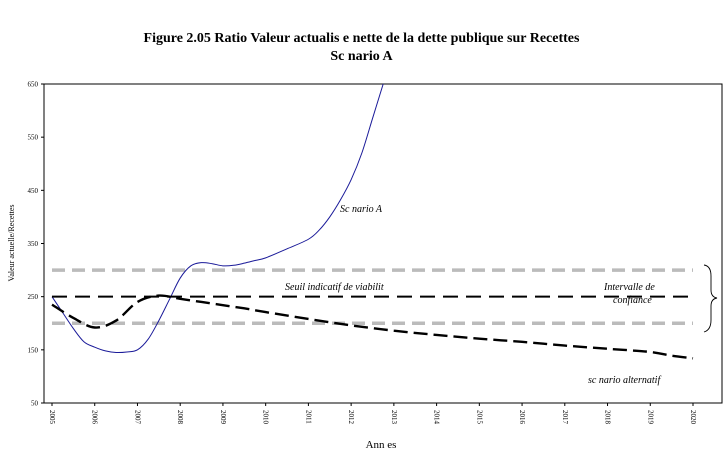  Describe the element at coordinates (180, 417) in the screenshot. I see `x-tick-label: 2008` at that location.